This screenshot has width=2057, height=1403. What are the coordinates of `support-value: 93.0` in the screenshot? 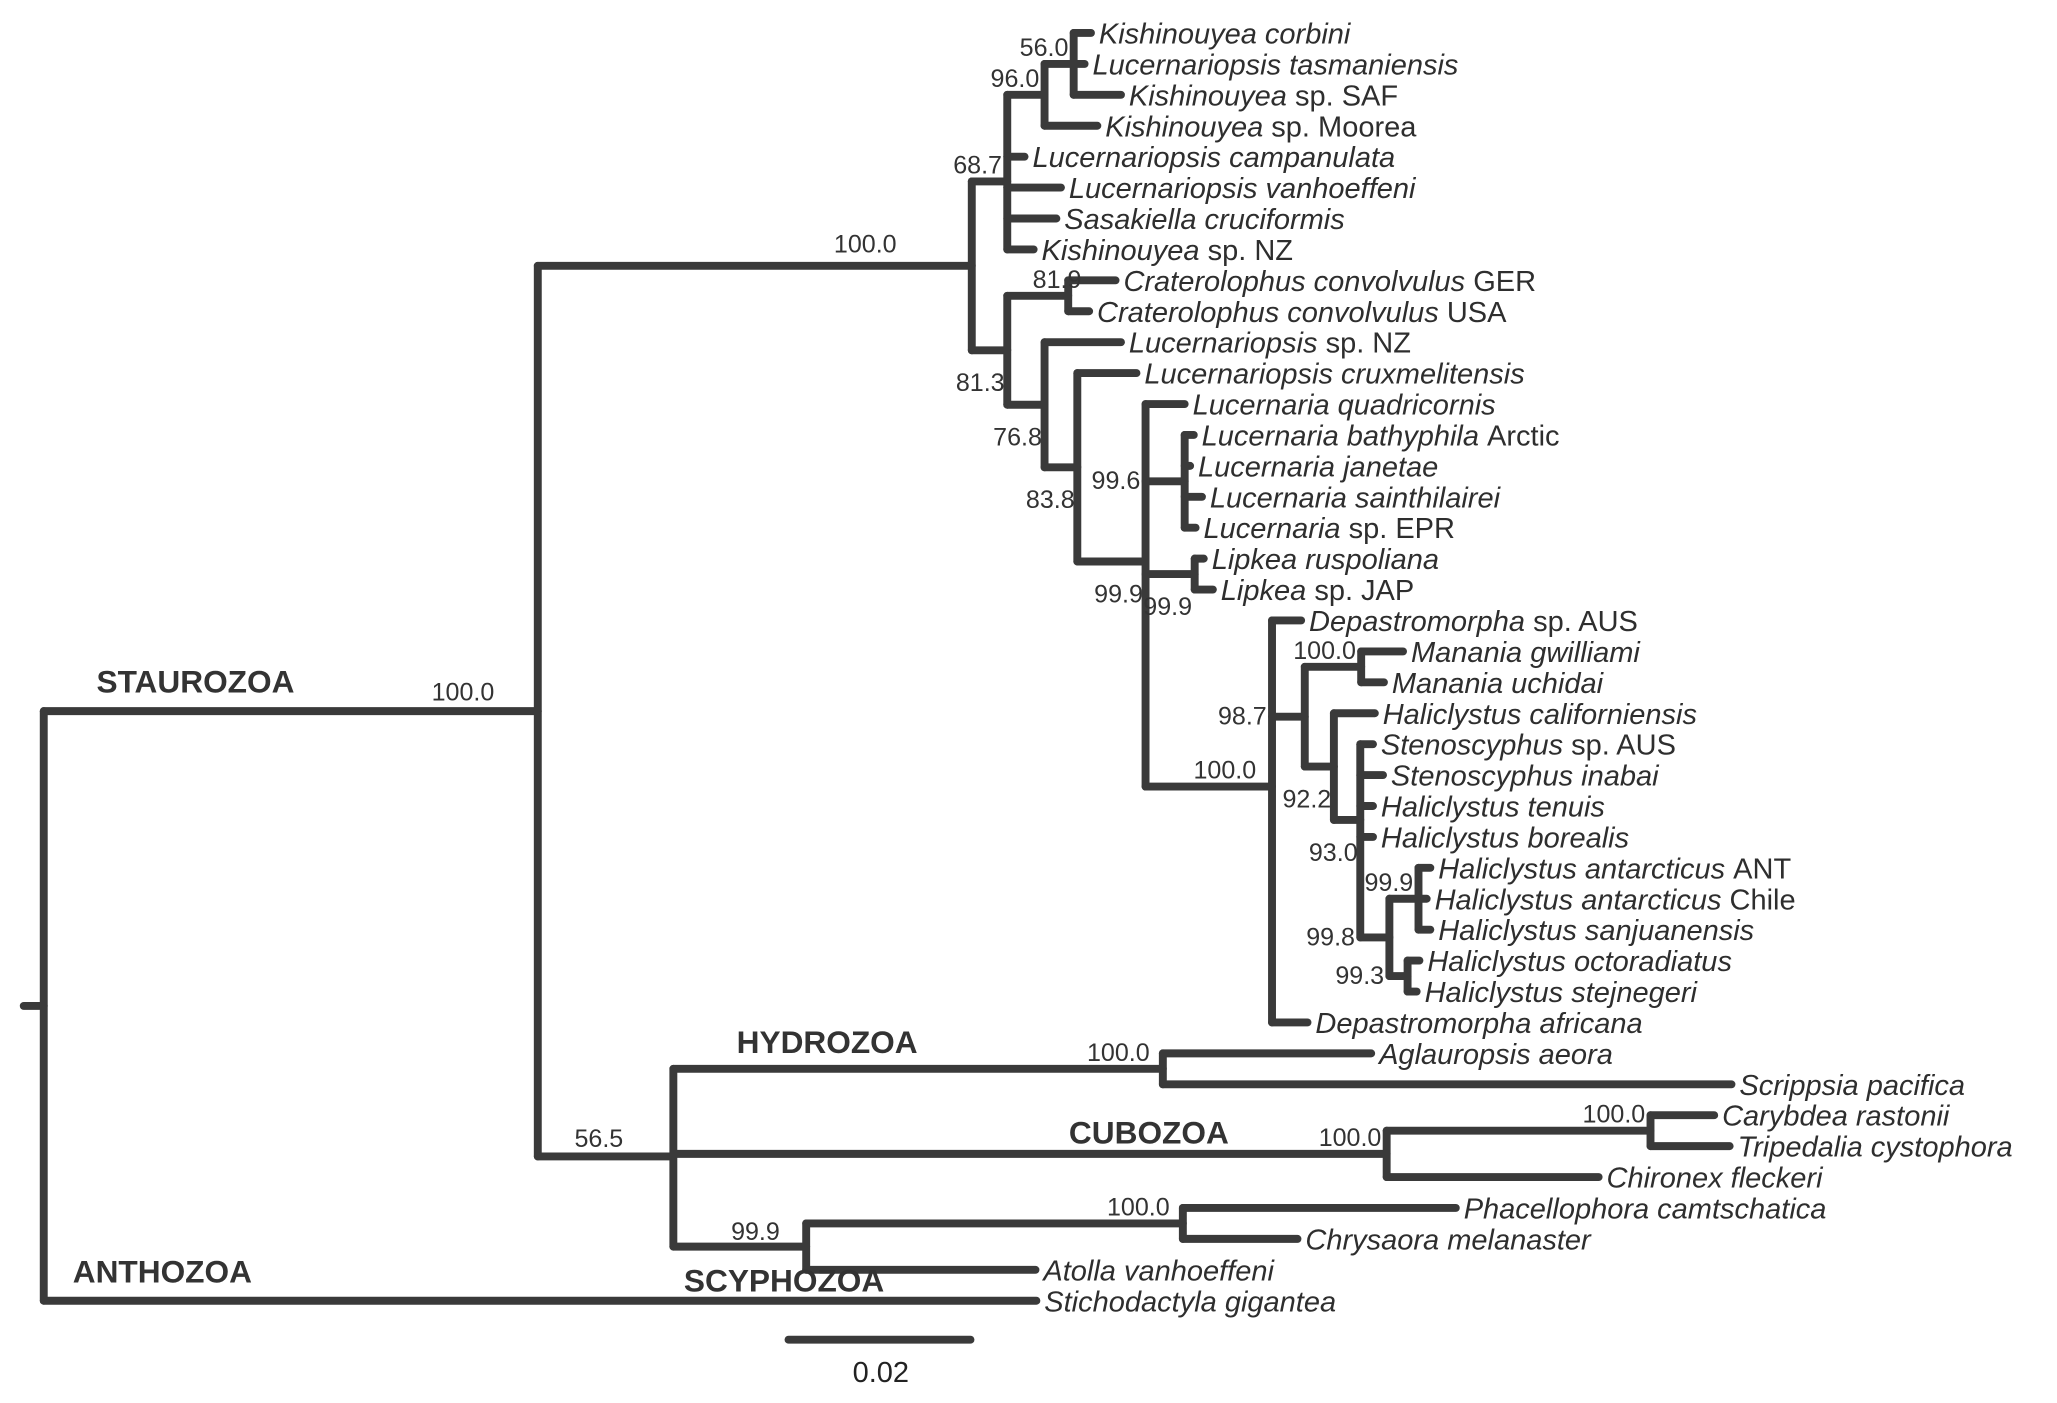 It's located at (1333, 853).